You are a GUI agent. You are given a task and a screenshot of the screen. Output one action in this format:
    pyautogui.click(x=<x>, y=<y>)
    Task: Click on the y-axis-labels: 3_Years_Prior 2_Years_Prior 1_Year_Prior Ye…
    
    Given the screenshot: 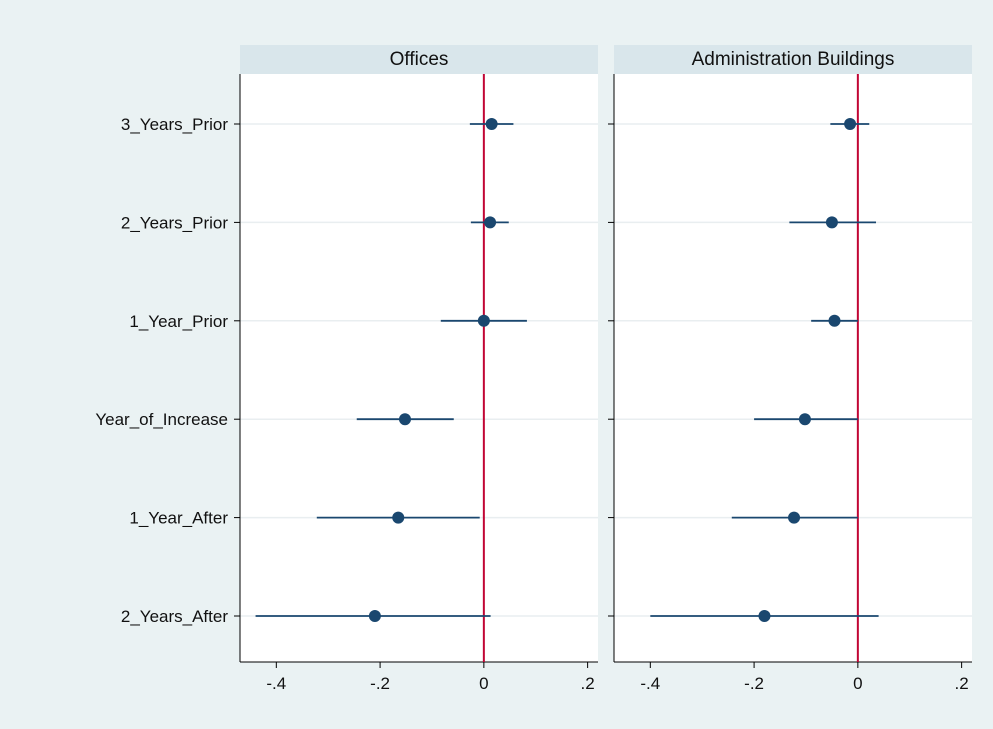 What is the action you would take?
    pyautogui.click(x=161, y=370)
    